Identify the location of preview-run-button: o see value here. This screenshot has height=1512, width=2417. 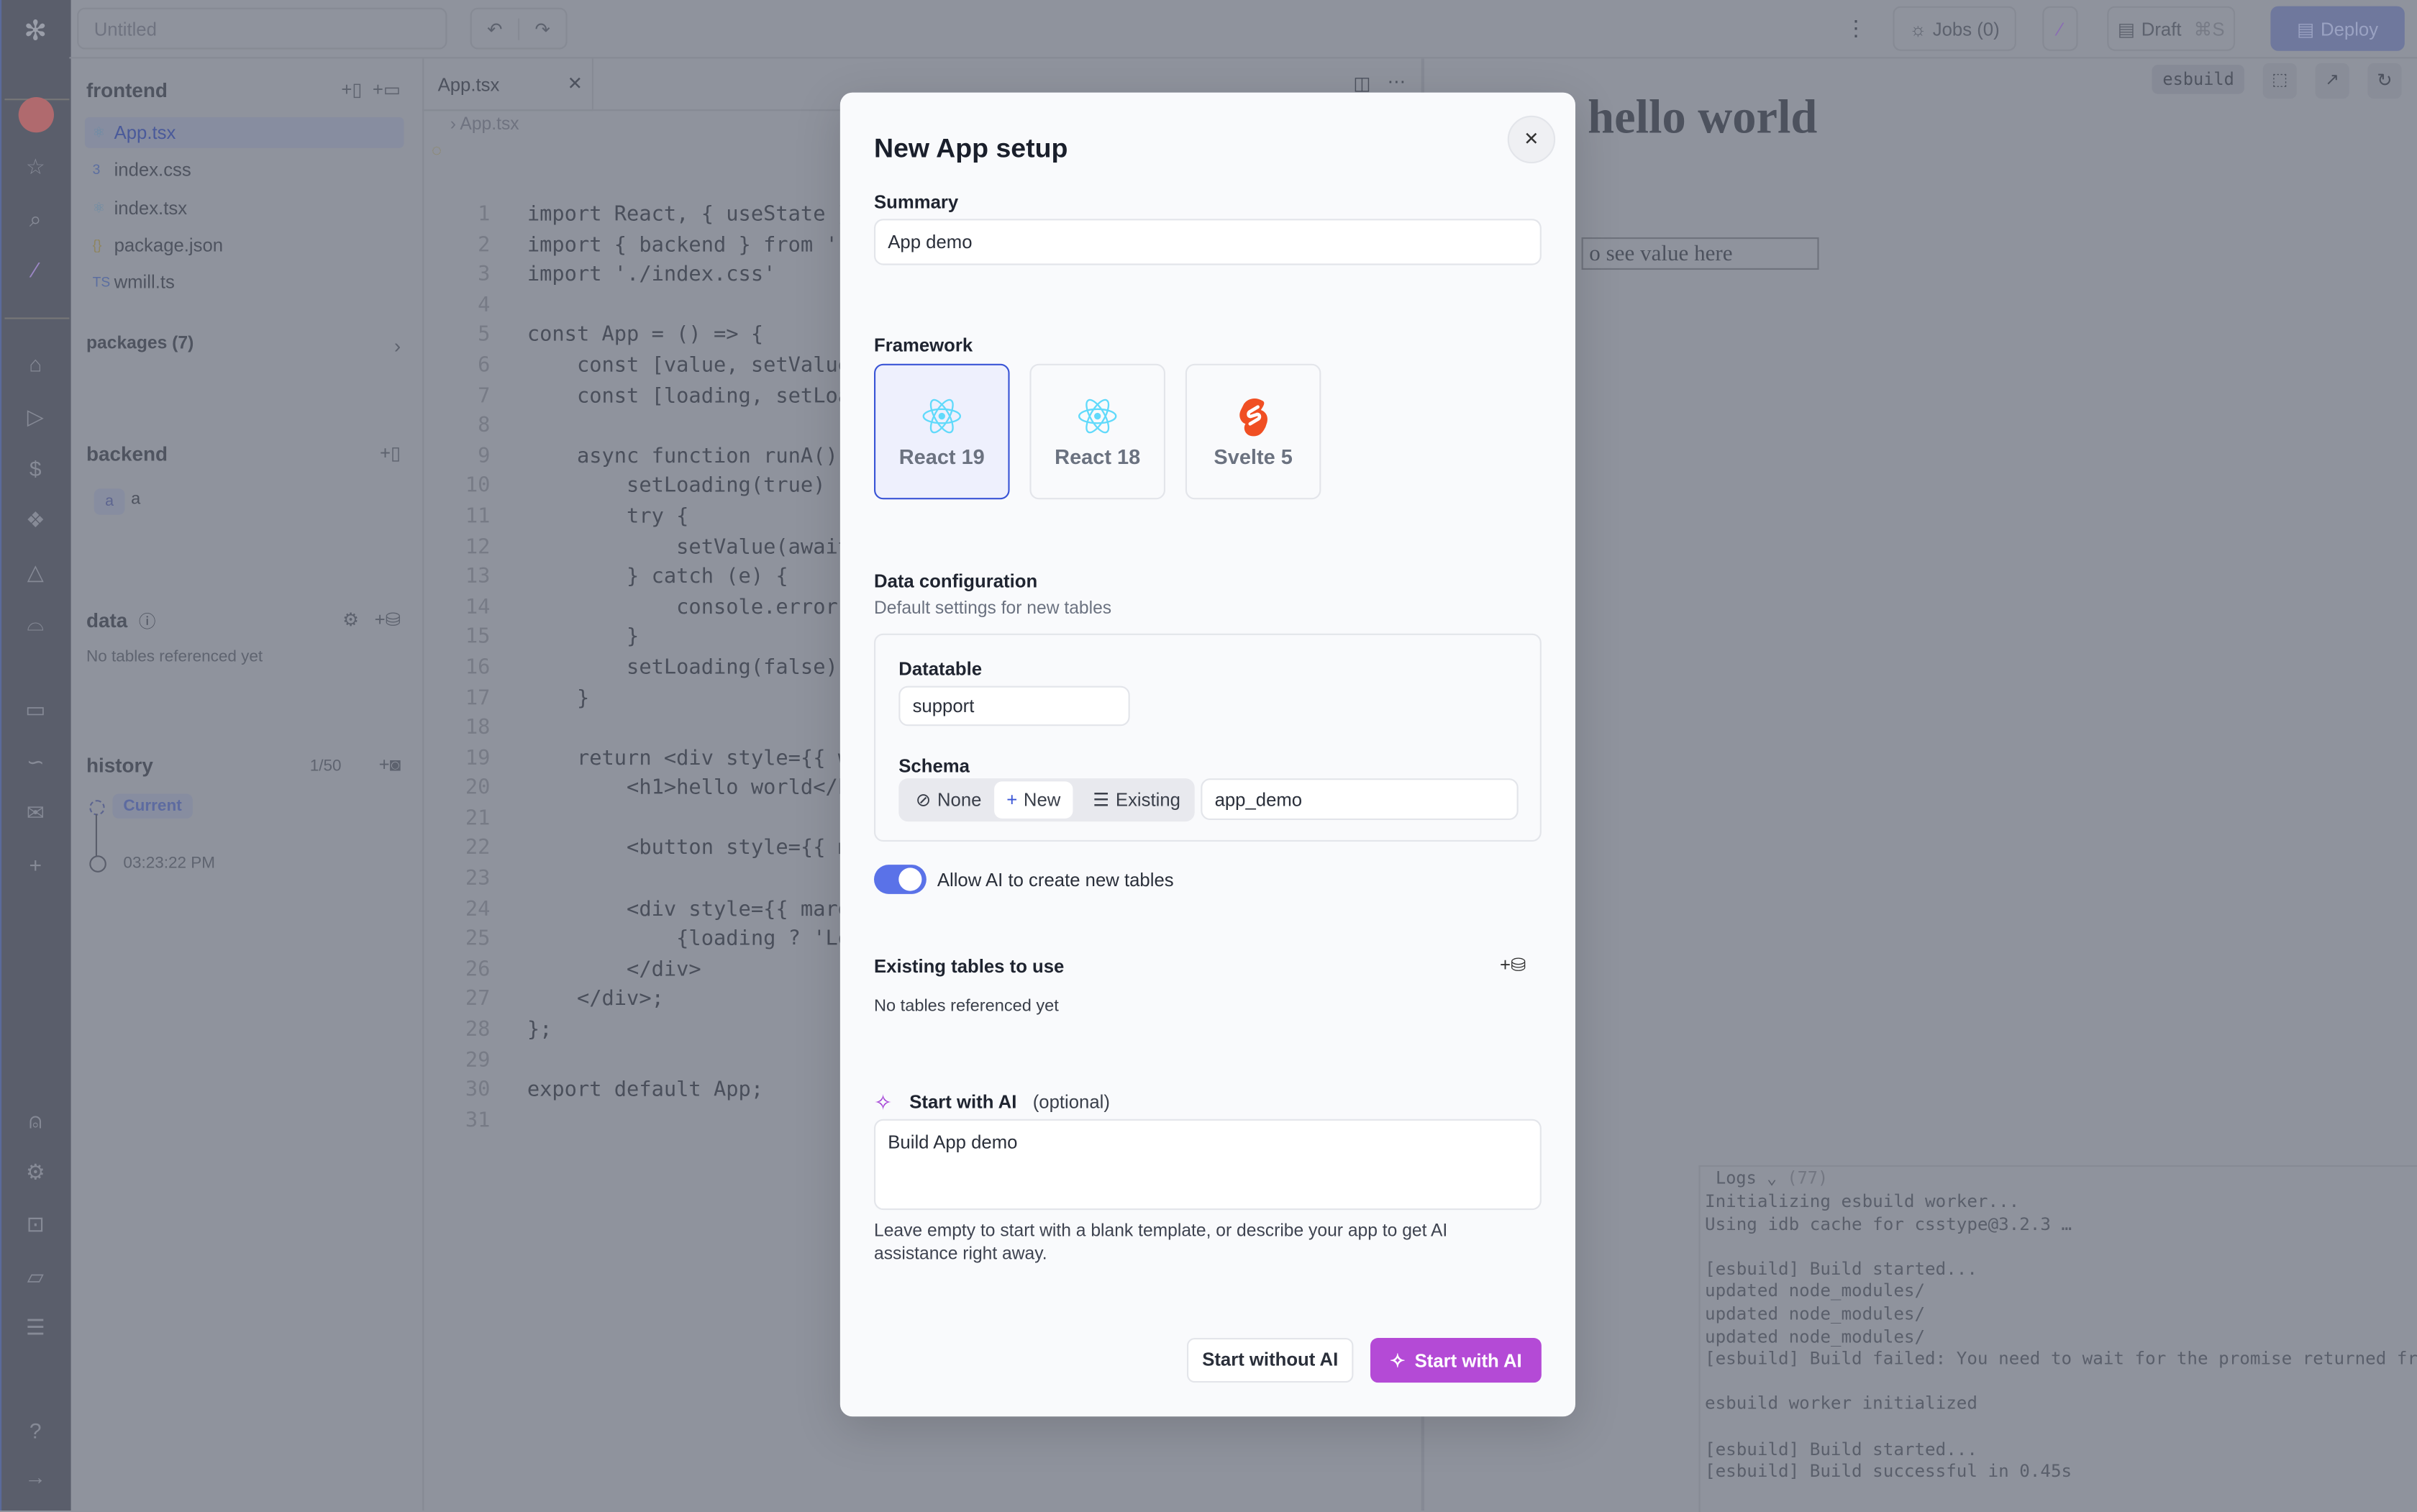
(1700, 253).